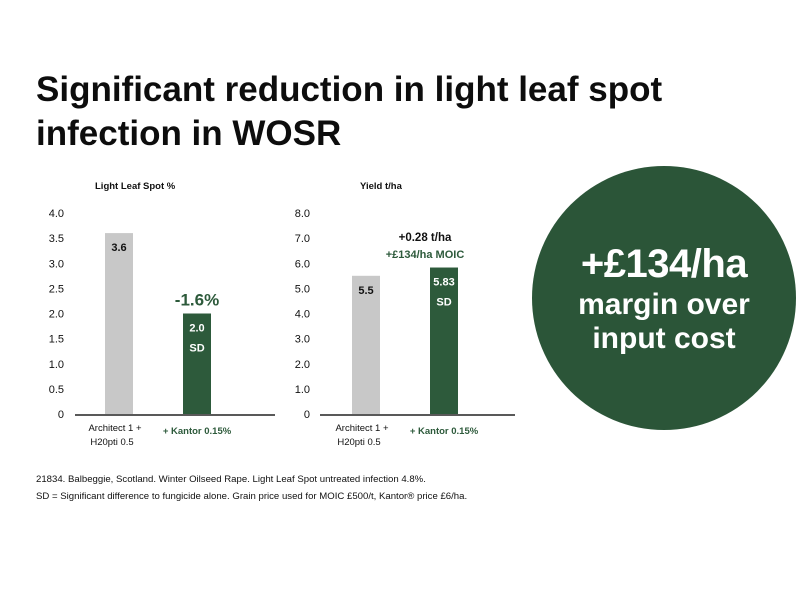 The height and width of the screenshot is (600, 800). Describe the element at coordinates (56, 340) in the screenshot. I see `lls-ytick-label: 1.5` at that location.